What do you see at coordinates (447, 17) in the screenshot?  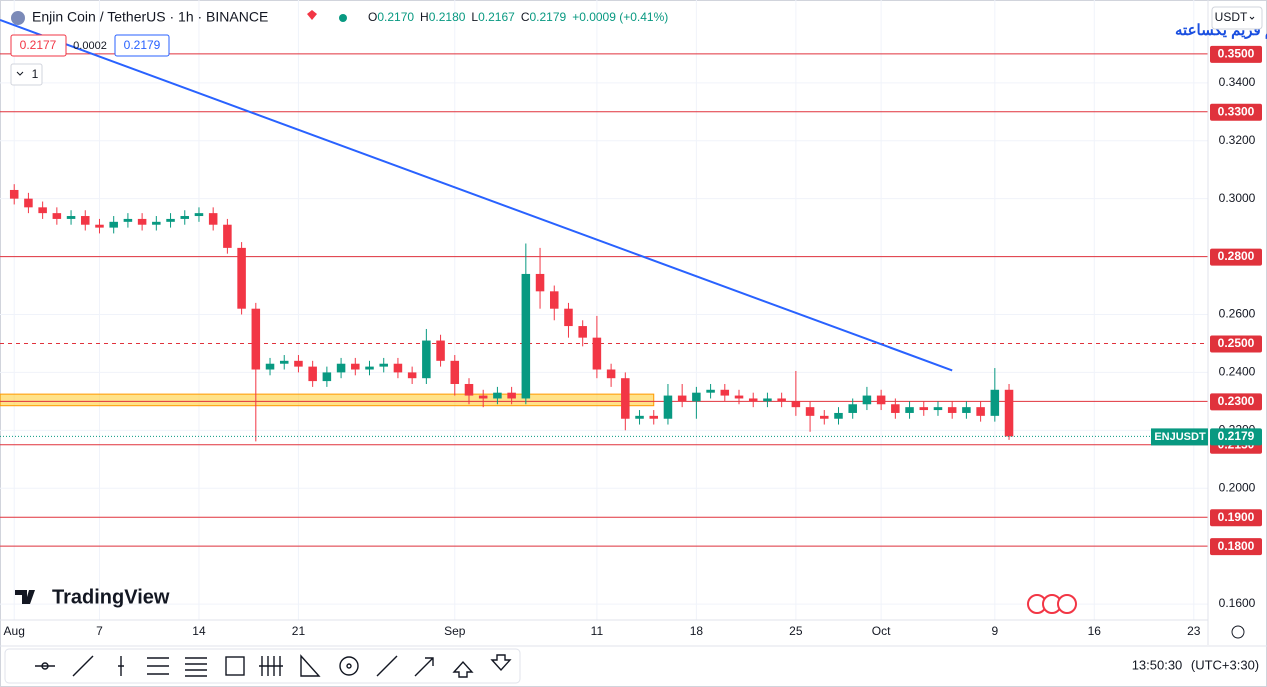 I see `ohlc-value: 0.2180` at bounding box center [447, 17].